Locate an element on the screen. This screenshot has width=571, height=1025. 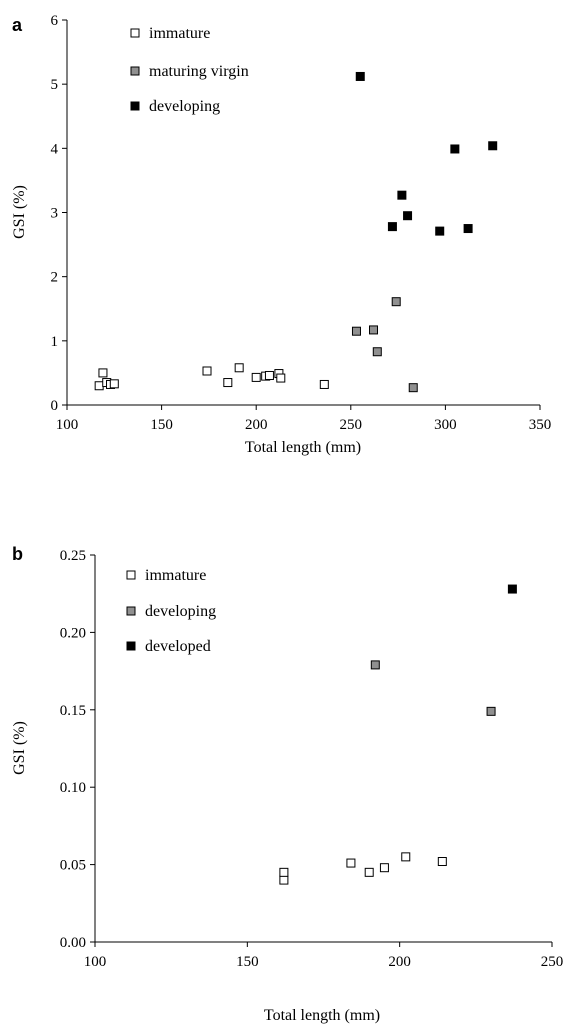
panel-a-x-axis-label: Total length (mm) is located at coordinates (303, 447).